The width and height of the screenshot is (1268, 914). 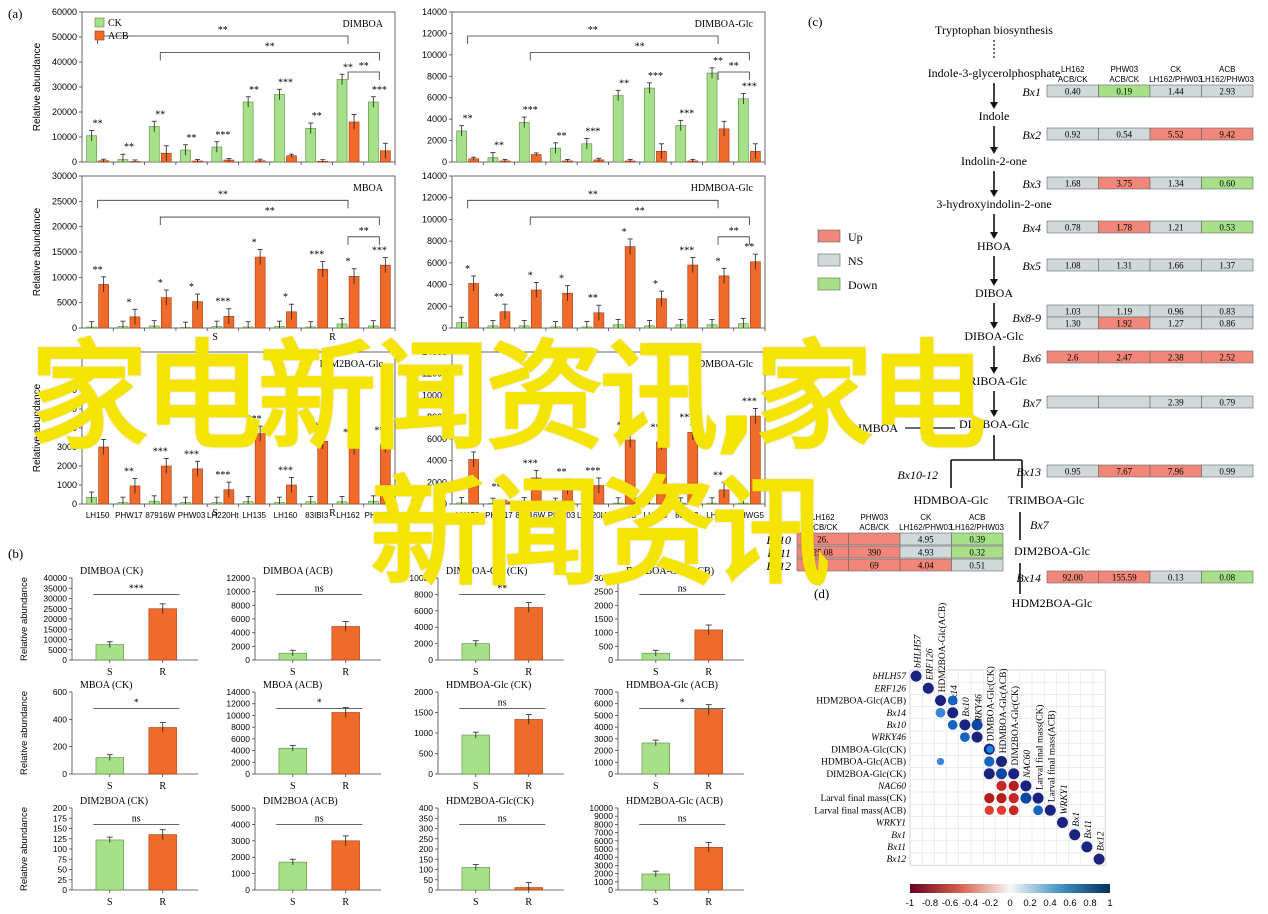 I want to click on significance-label: ns, so click(x=502, y=702).